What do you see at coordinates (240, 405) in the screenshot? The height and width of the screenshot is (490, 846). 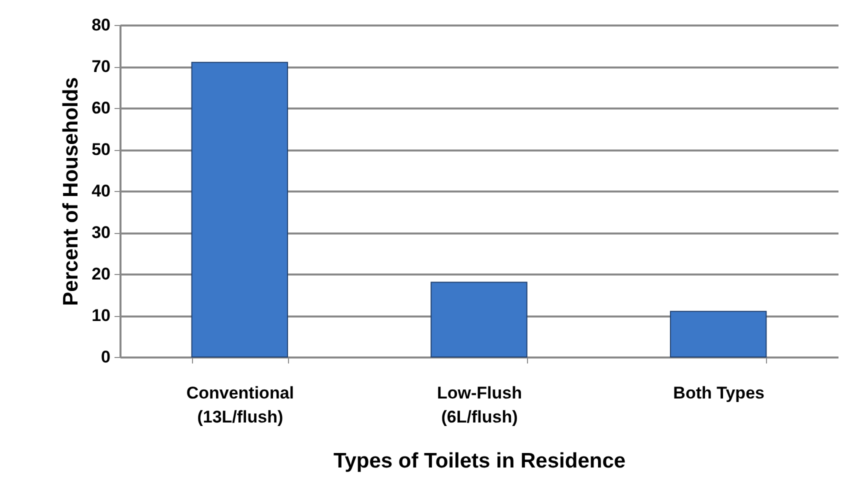 I see `x-tick-label: Conventional (13L/flush)` at bounding box center [240, 405].